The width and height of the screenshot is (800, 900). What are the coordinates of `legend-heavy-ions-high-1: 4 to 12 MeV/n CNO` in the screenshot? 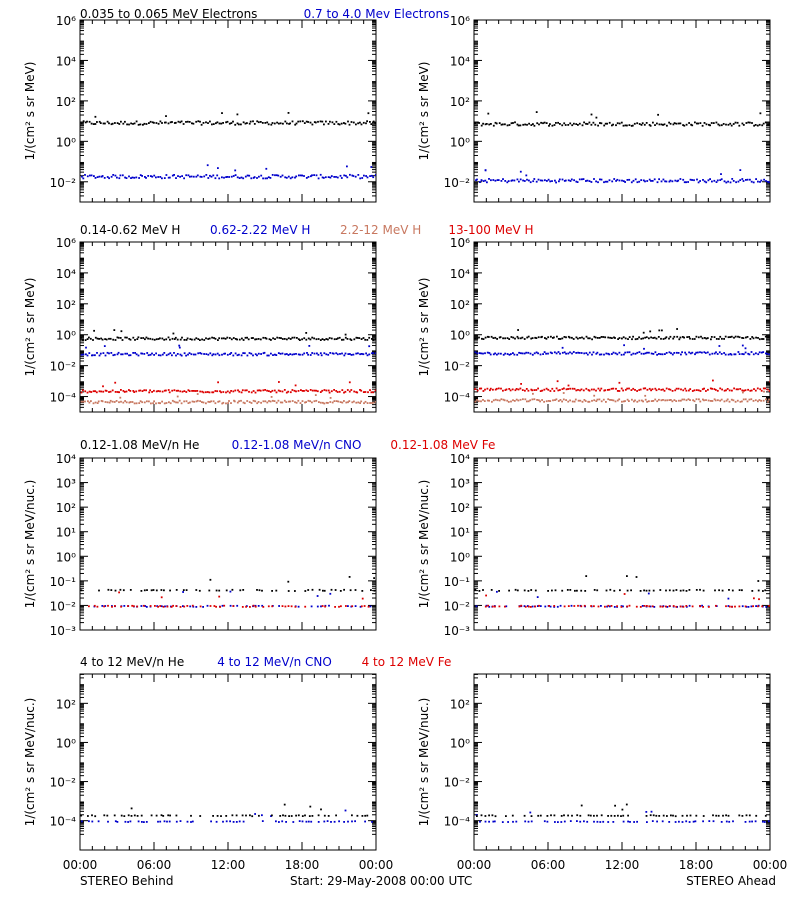 It's located at (274, 662).